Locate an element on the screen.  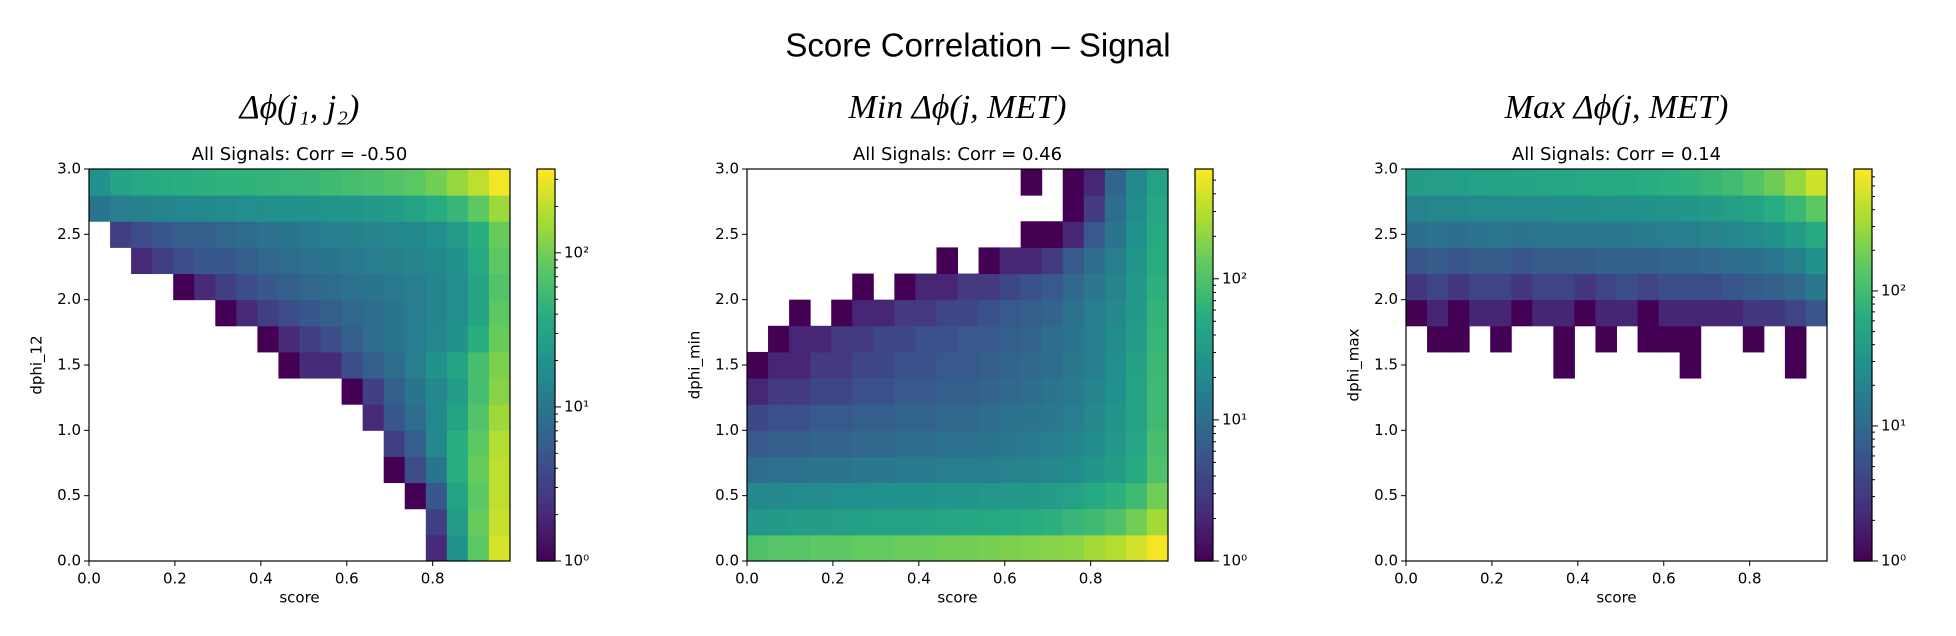
panel-title: Min Δϕ(j, MET) is located at coordinates (957, 107).